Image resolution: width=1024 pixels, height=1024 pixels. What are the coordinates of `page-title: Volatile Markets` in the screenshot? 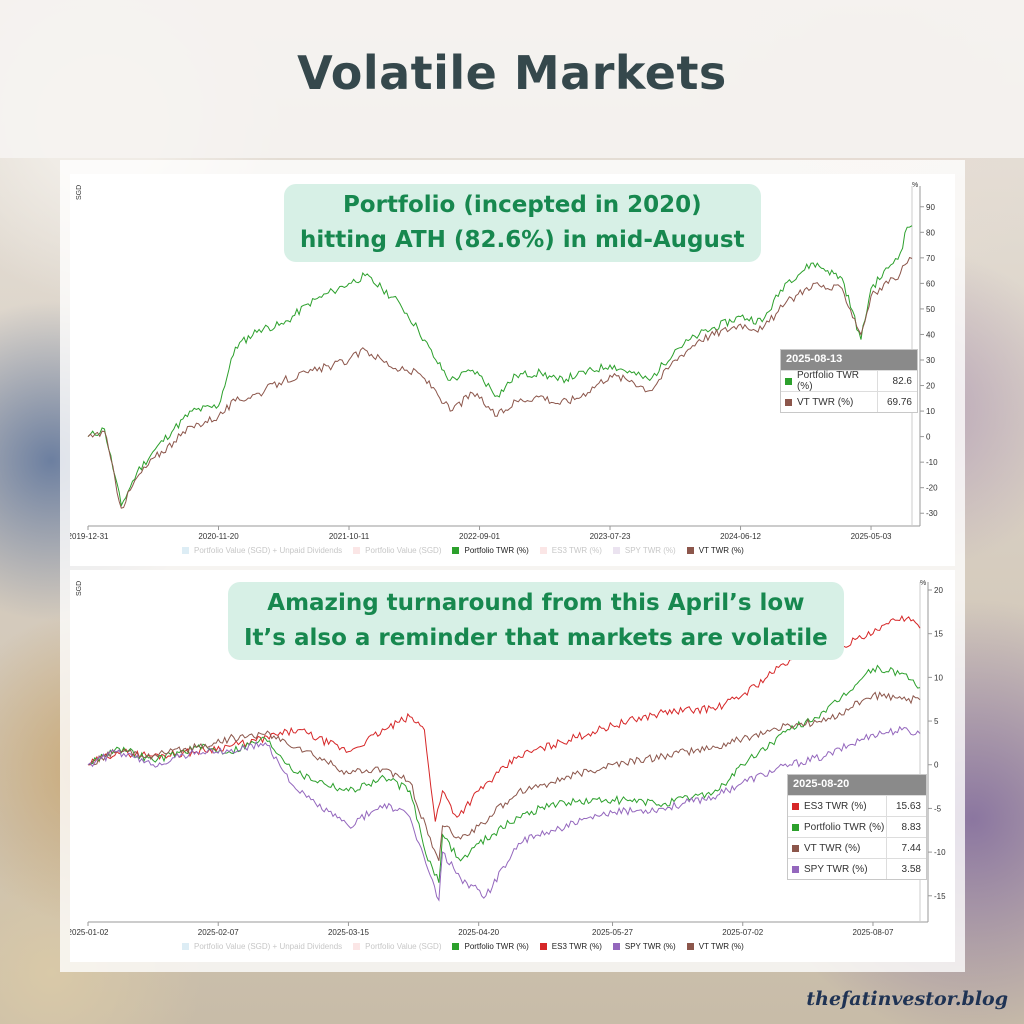 It's located at (512, 73).